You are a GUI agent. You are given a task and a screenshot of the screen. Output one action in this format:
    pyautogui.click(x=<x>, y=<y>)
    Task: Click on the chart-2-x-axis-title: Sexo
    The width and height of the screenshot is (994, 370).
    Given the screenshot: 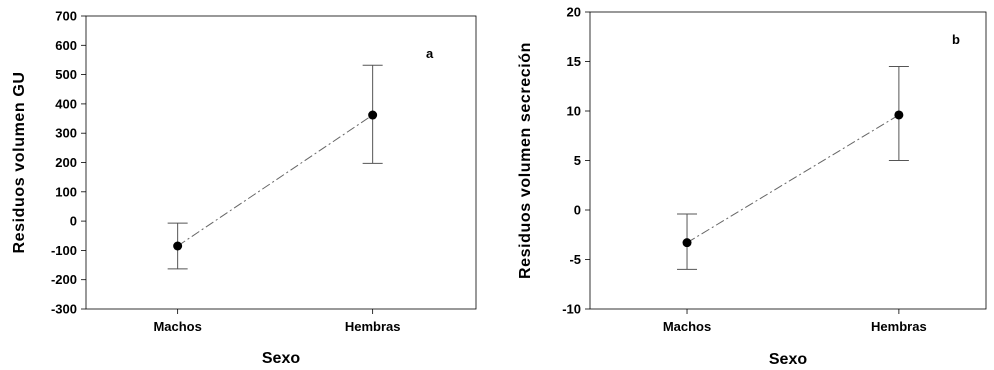 What is the action you would take?
    pyautogui.click(x=788, y=359)
    